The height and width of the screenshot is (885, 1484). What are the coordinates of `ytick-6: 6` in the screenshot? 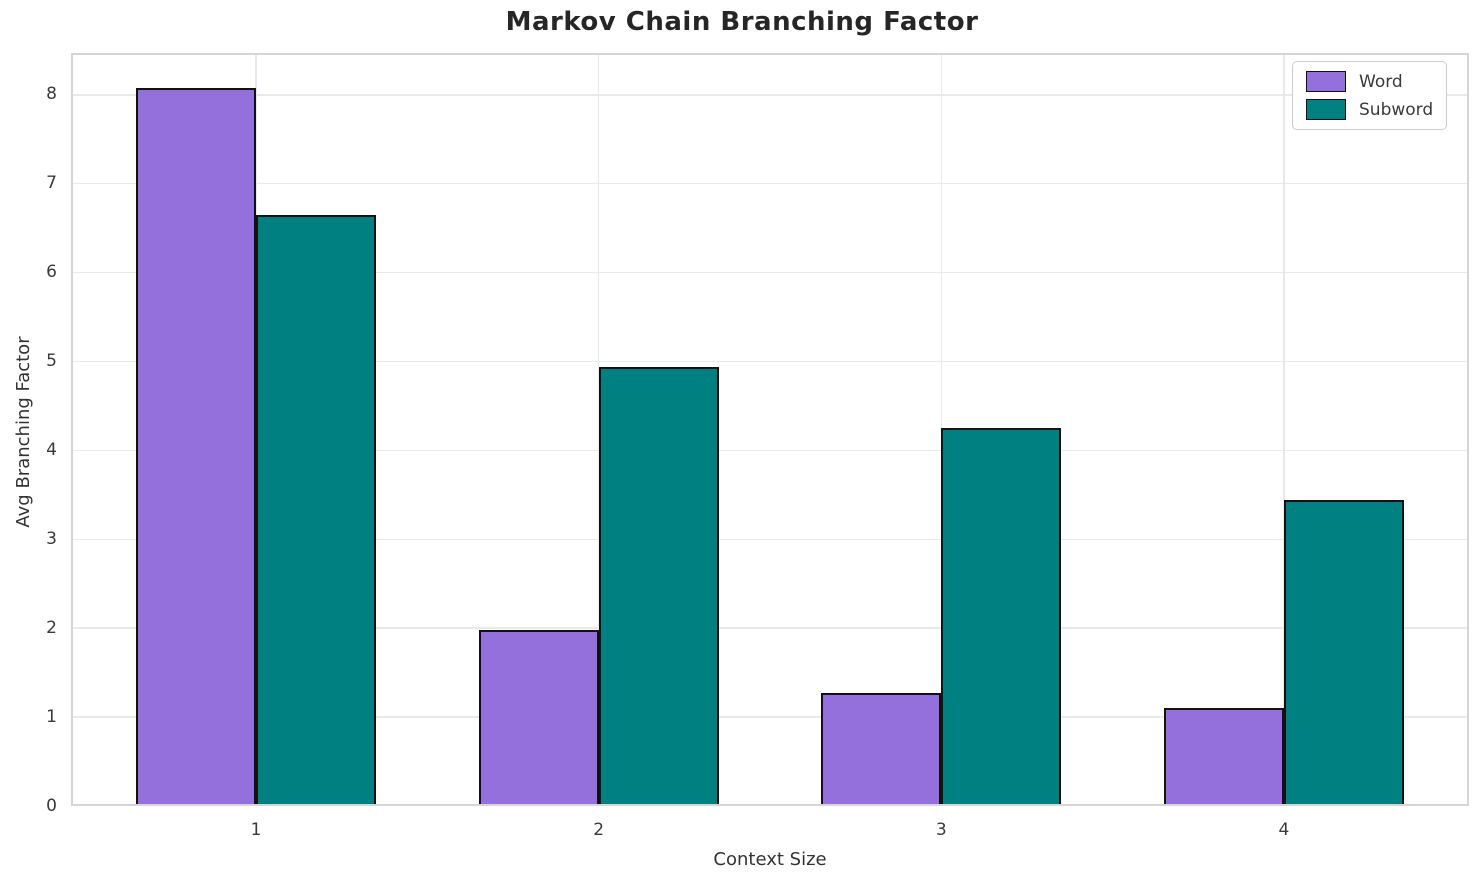 It's located at (51, 272).